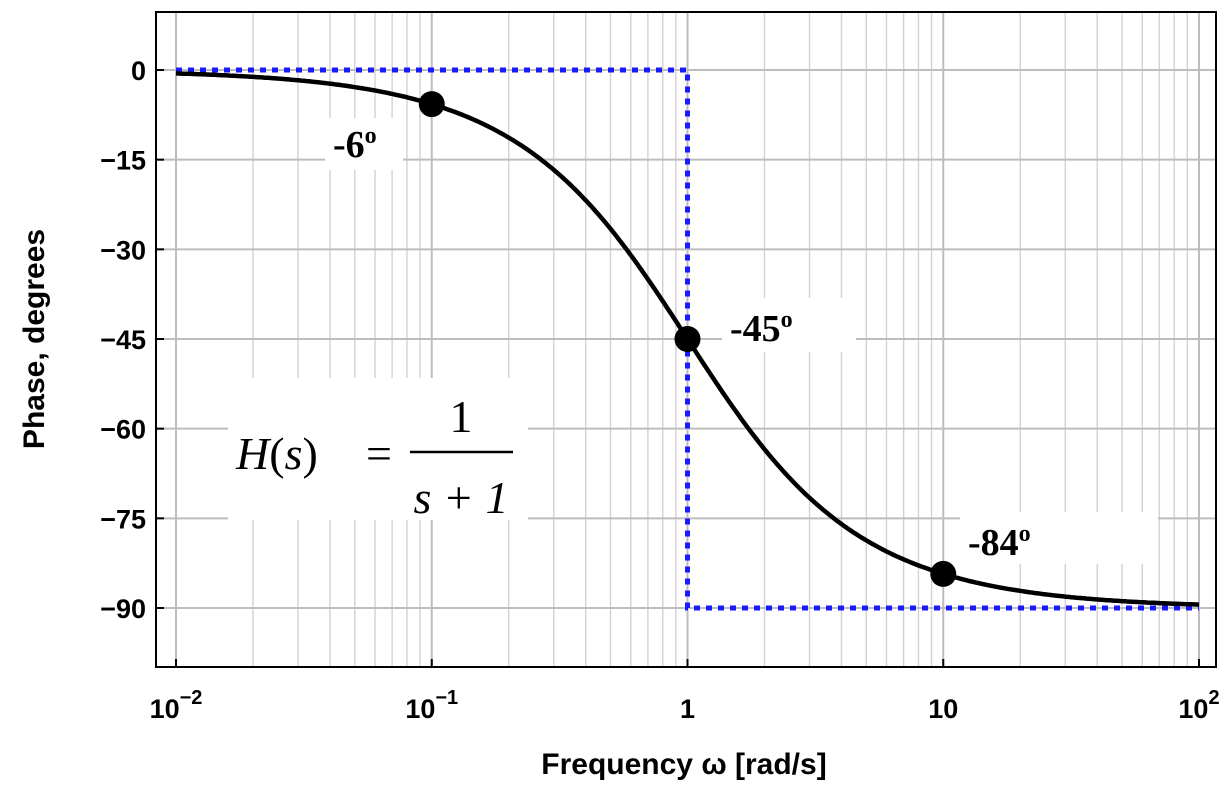 The width and height of the screenshot is (1230, 788). I want to click on annotation-value-84: -84, so click(993, 543).